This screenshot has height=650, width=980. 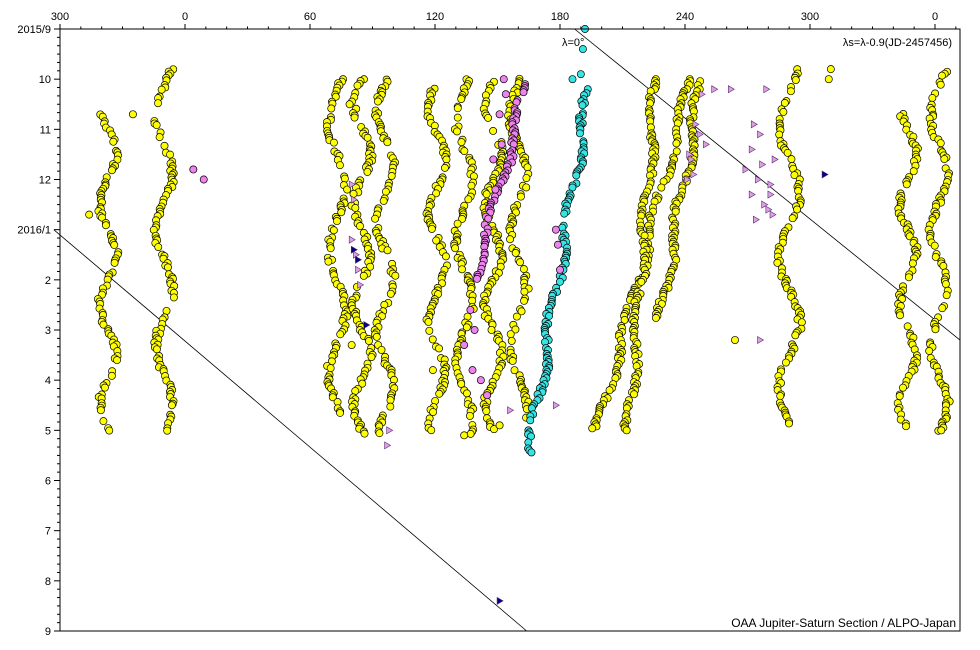 I want to click on y-tick-label: 7, so click(x=48, y=532).